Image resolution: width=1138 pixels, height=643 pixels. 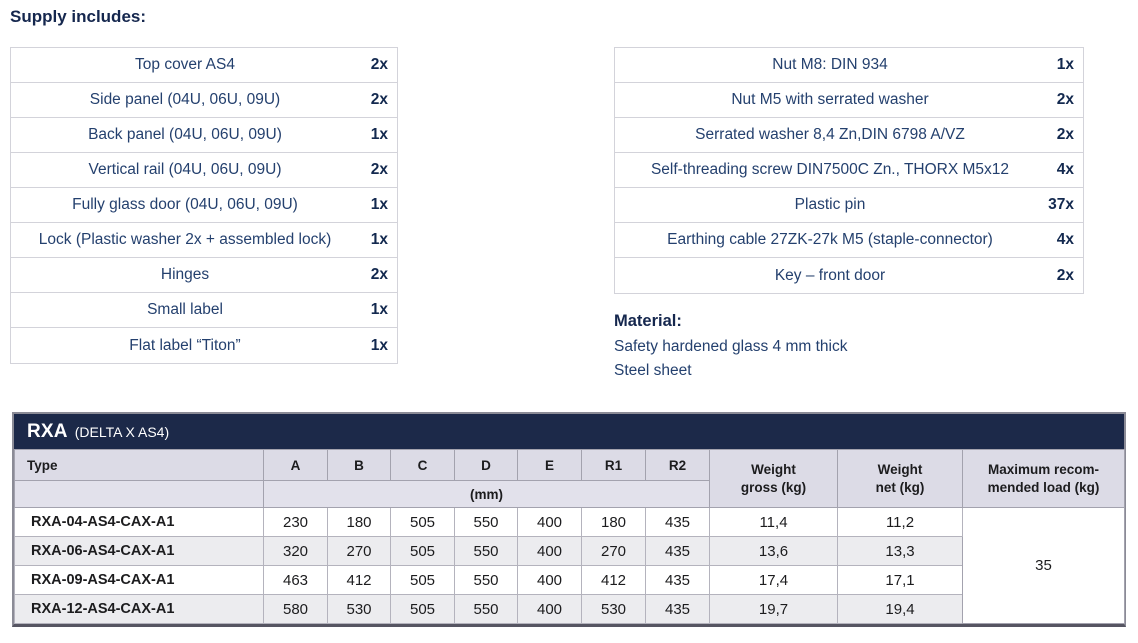 I want to click on cell-b: 530, so click(x=359, y=609).